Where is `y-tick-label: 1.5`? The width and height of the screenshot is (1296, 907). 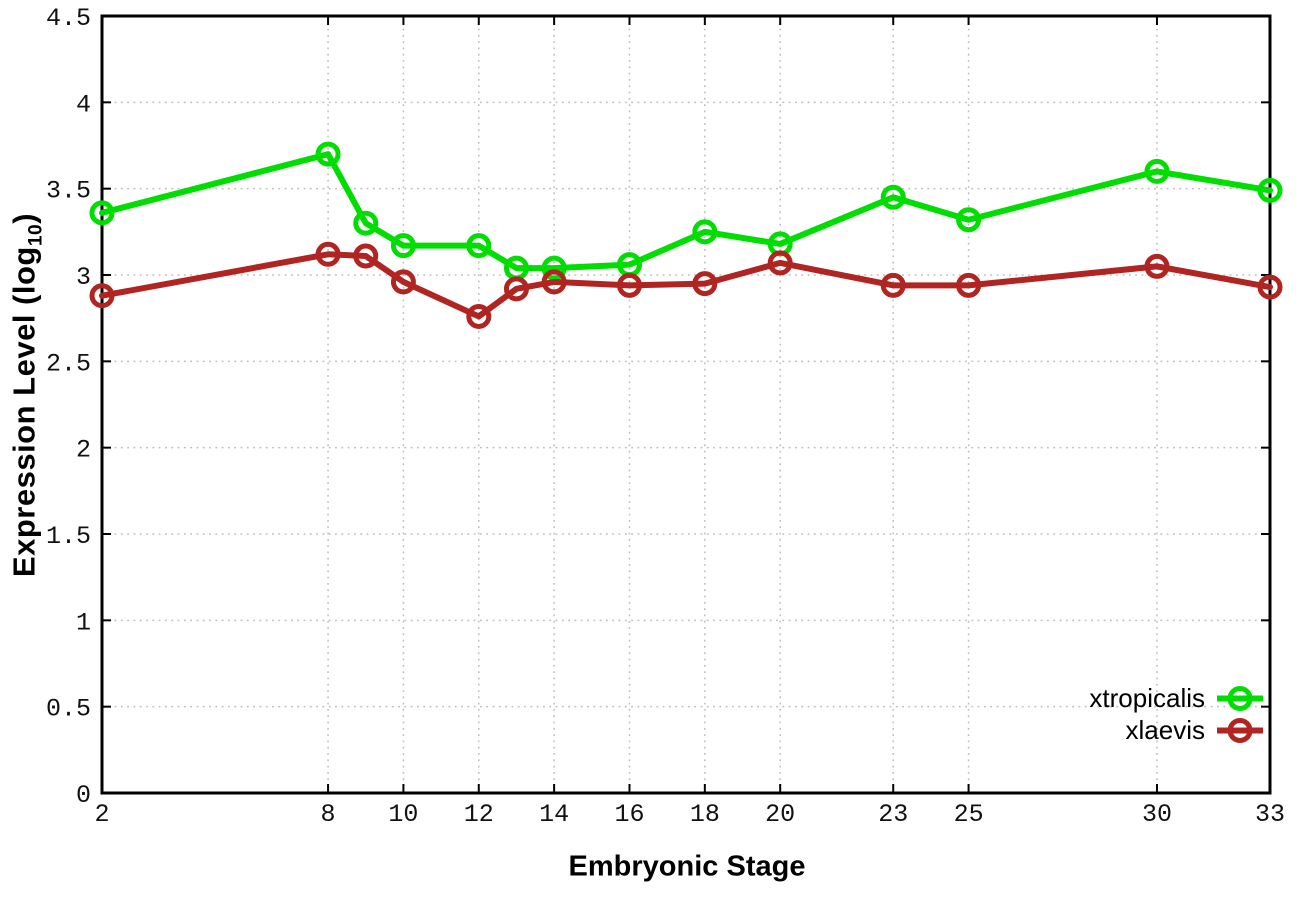 y-tick-label: 1.5 is located at coordinates (68, 536).